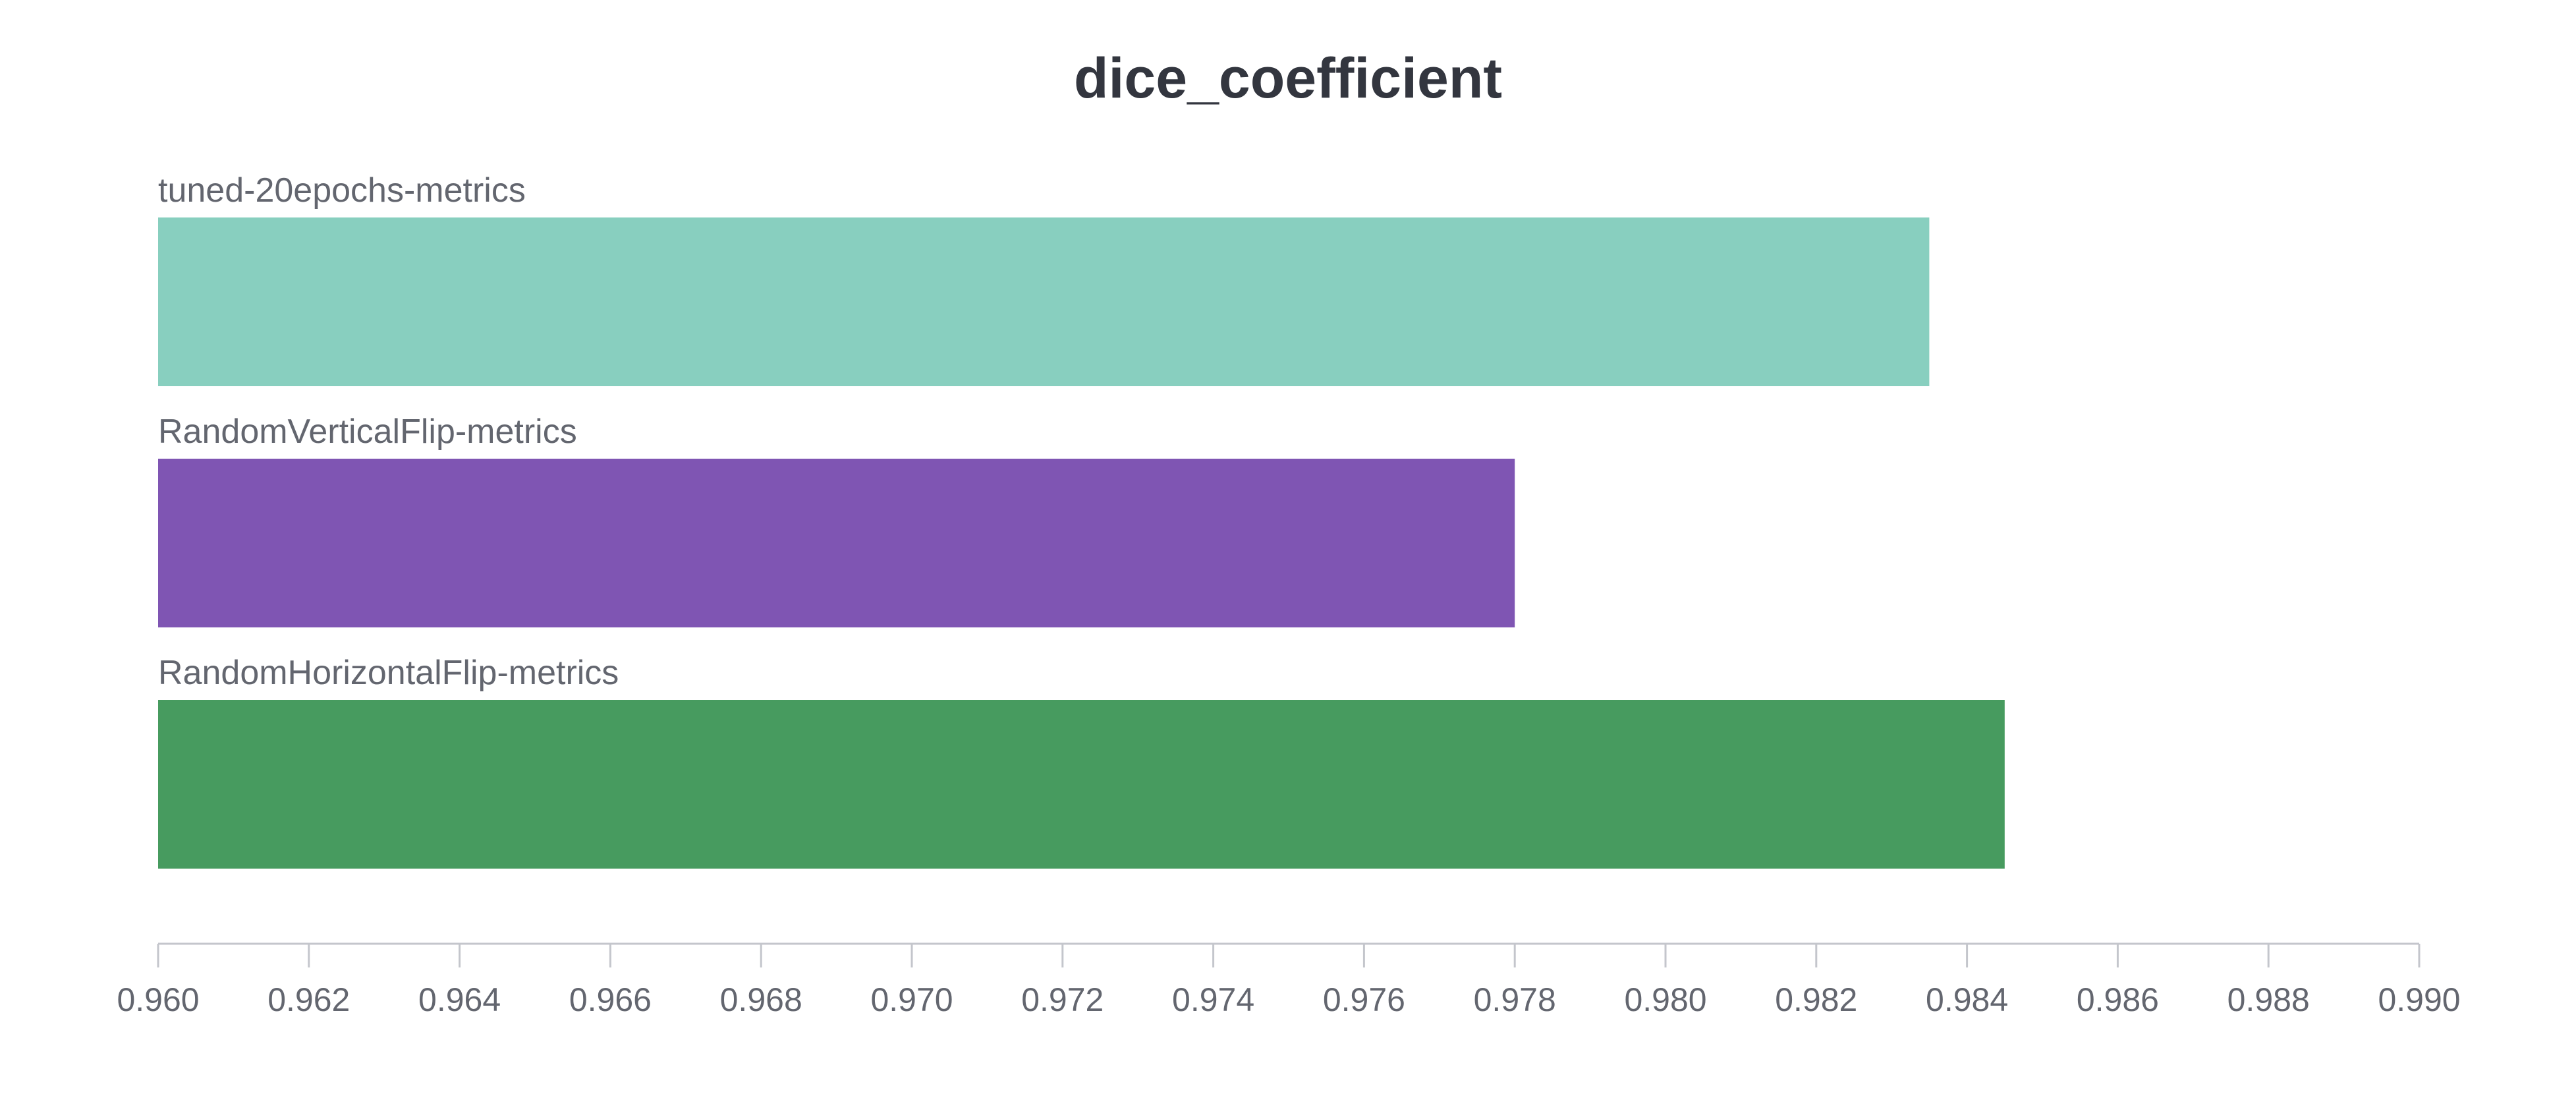 Image resolution: width=2576 pixels, height=1094 pixels. I want to click on x-tick-label: 0.966, so click(610, 1000).